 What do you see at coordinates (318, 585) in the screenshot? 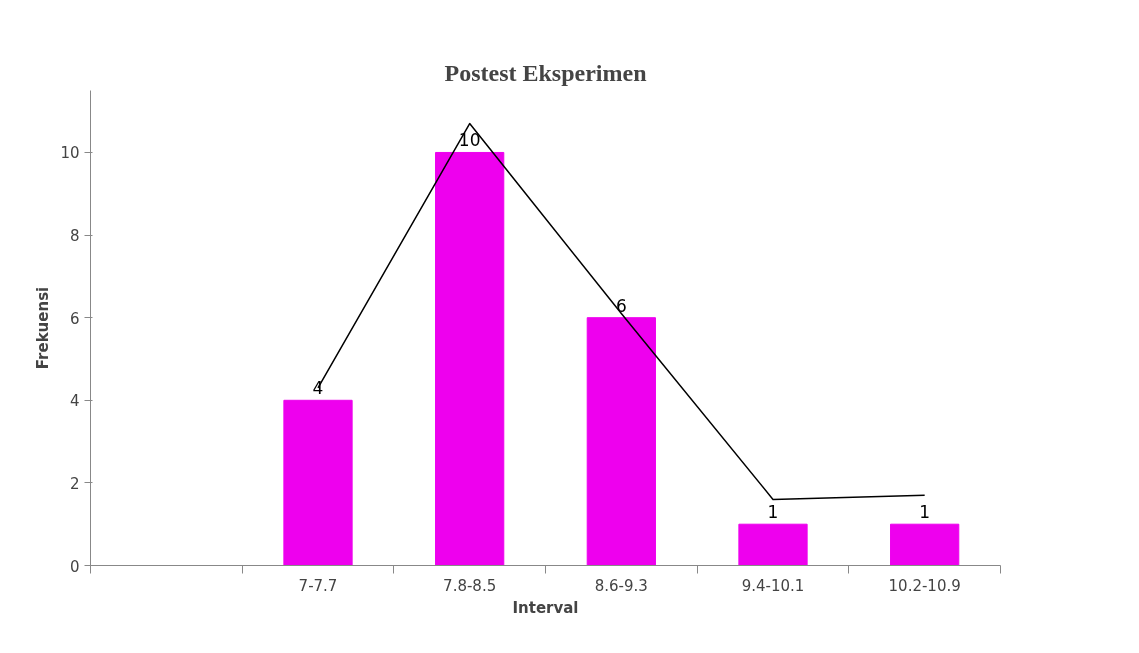
I see `x-tick-label: 7-7.7` at bounding box center [318, 585].